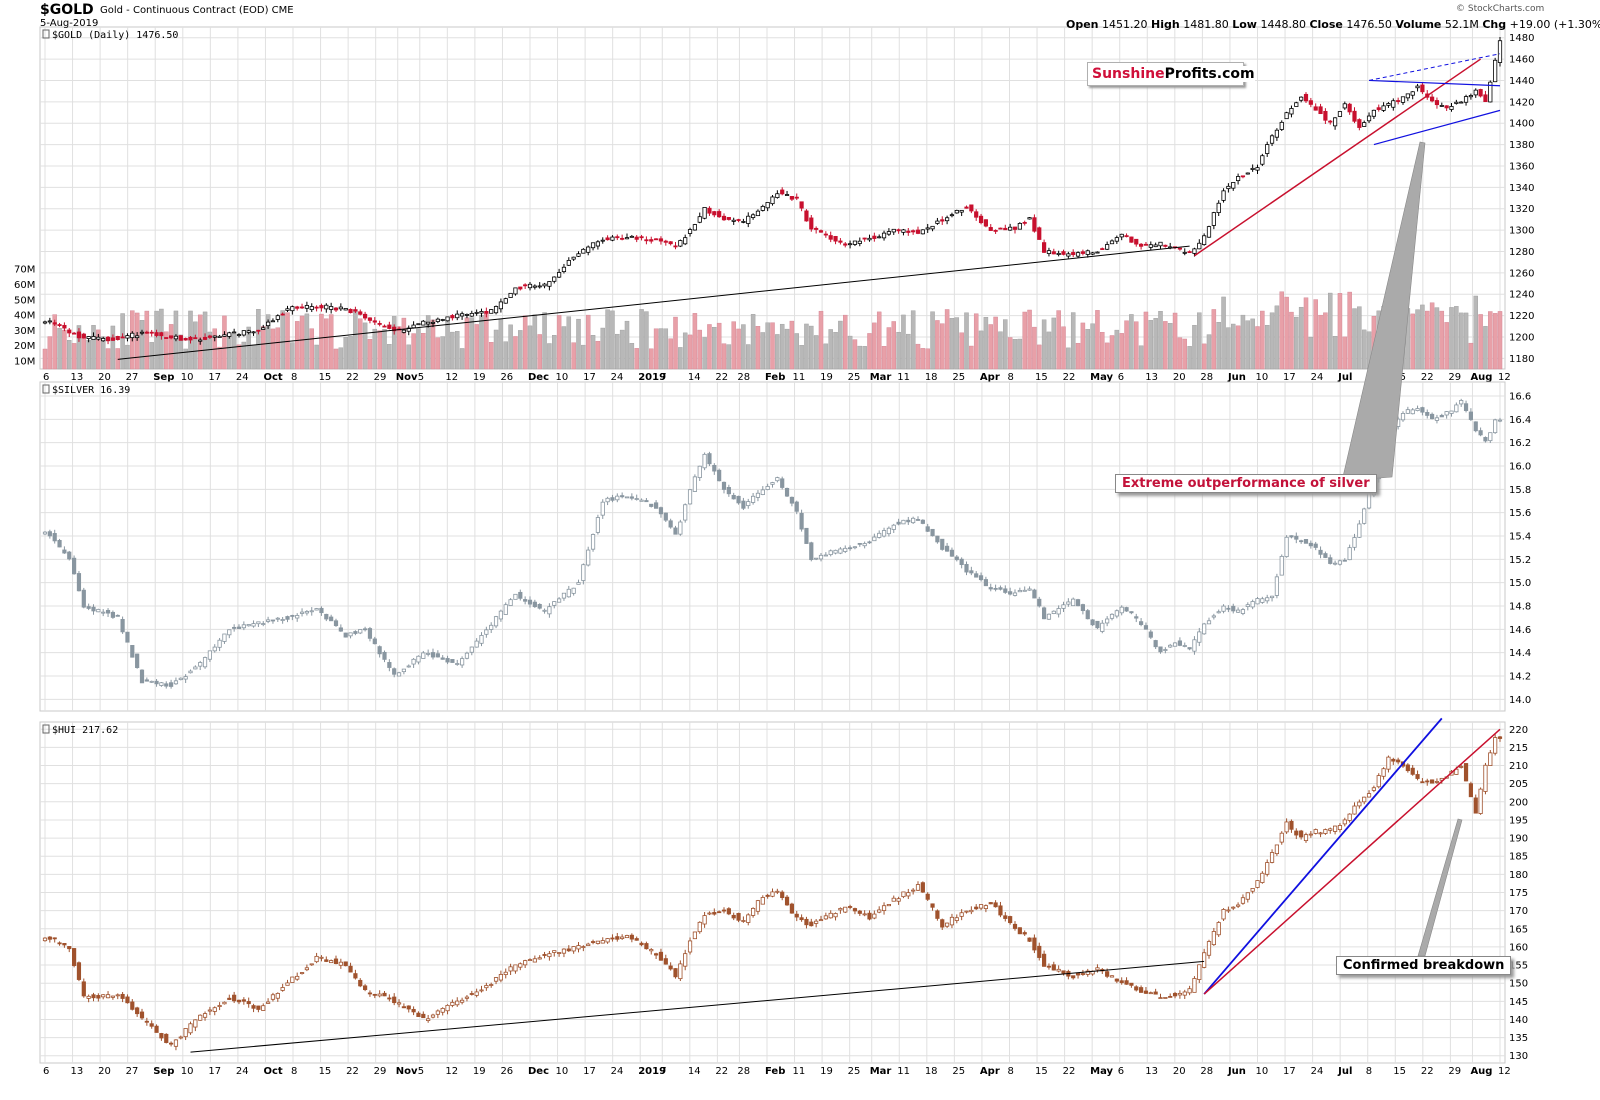 The image size is (1600, 1100). What do you see at coordinates (1521, 60) in the screenshot?
I see `y-tick-label: 1460` at bounding box center [1521, 60].